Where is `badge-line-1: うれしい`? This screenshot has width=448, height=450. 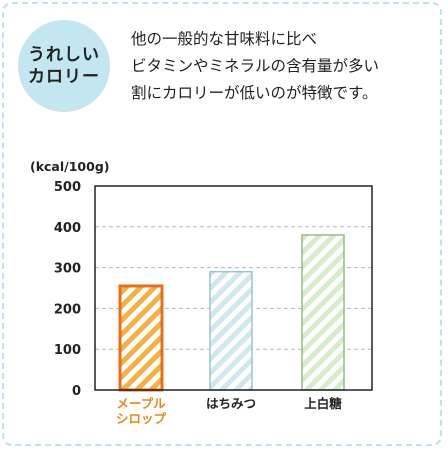 badge-line-1: うれしい is located at coordinates (64, 55).